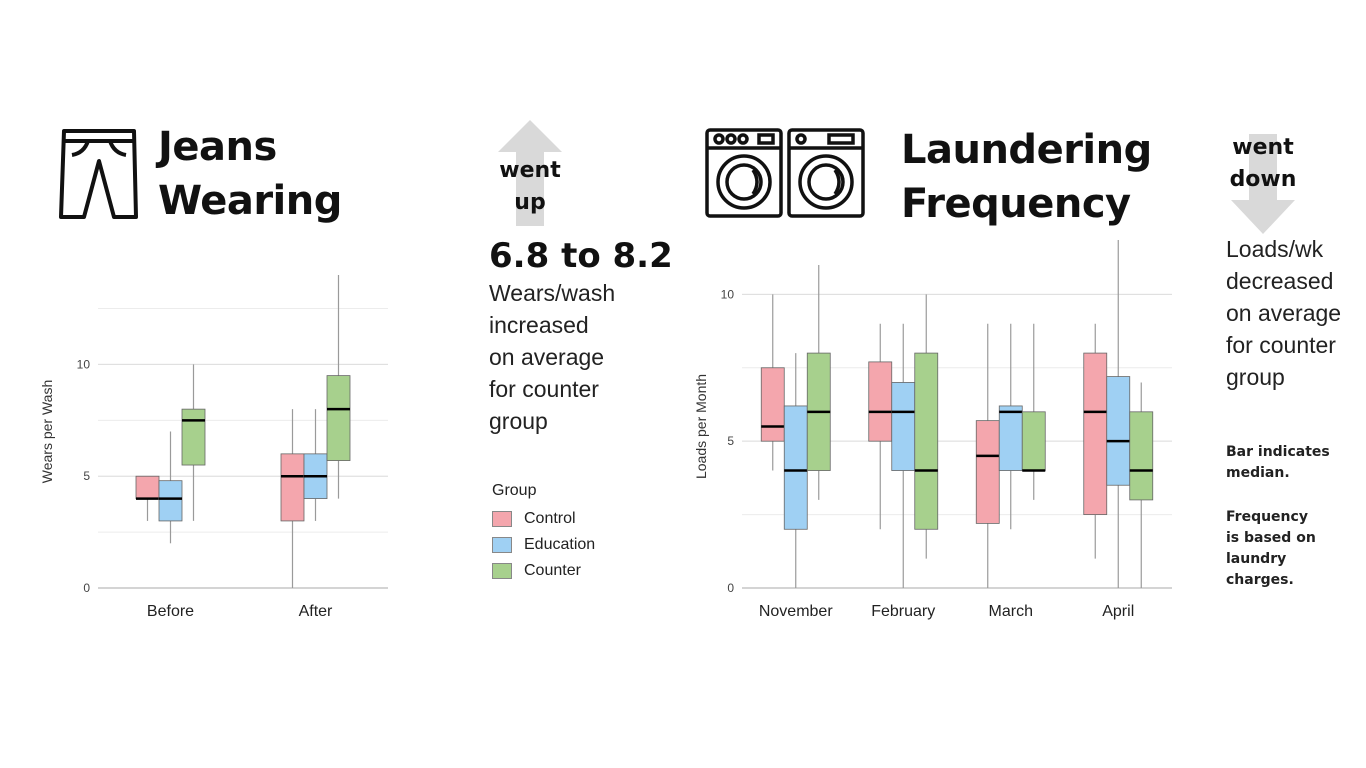 The width and height of the screenshot is (1366, 768). What do you see at coordinates (539, 325) in the screenshot?
I see `left-desc-line: increased` at bounding box center [539, 325].